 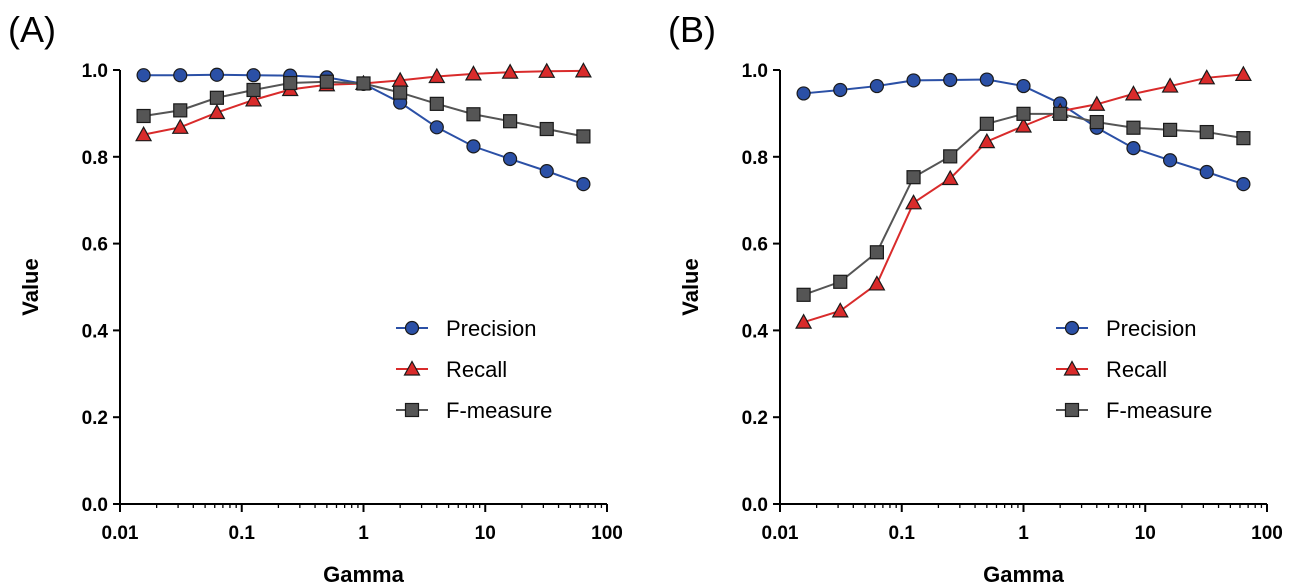 What do you see at coordinates (499, 410) in the screenshot?
I see `legend-label-f-measure: F-measure` at bounding box center [499, 410].